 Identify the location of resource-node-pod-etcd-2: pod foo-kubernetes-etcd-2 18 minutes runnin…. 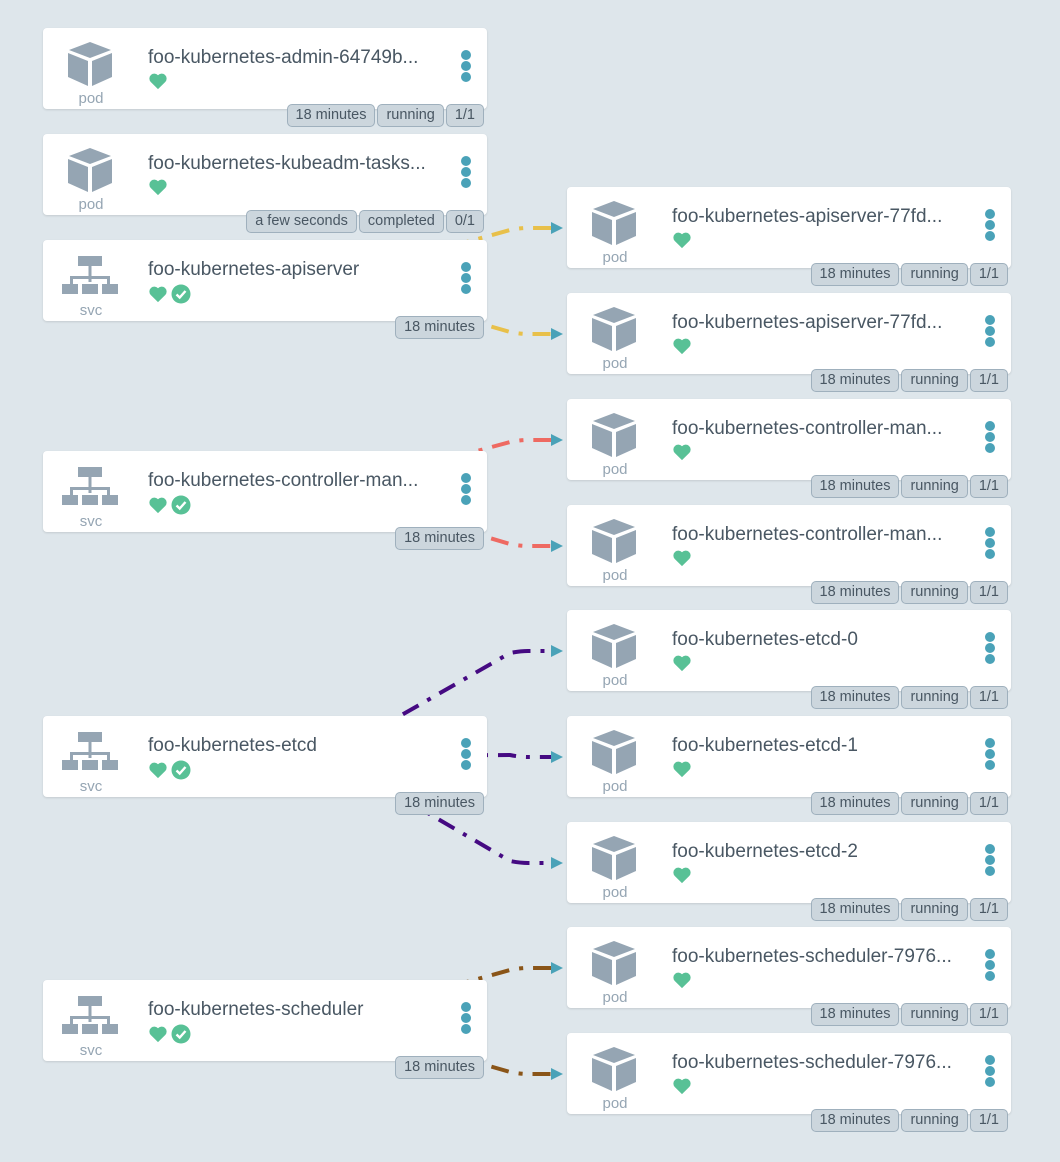
(789, 871).